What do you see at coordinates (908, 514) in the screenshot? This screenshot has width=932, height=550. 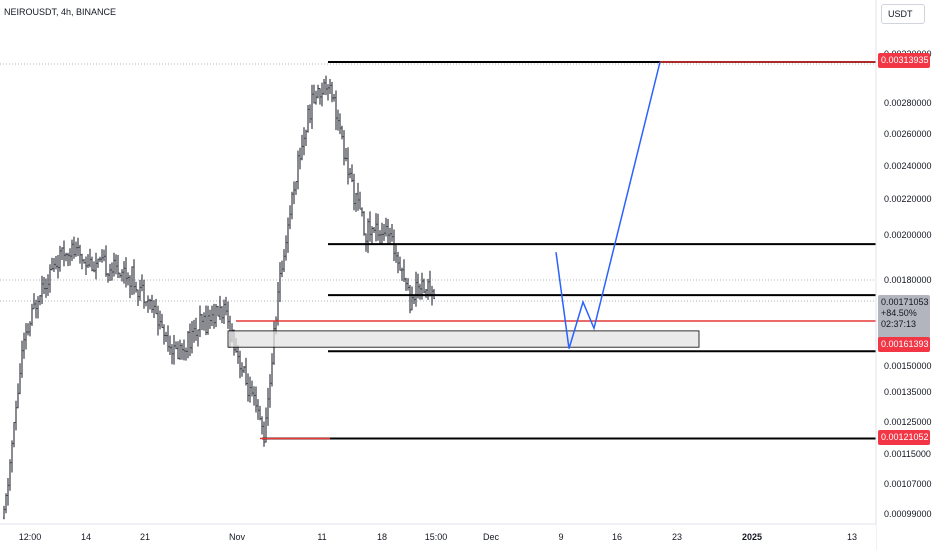 I see `price-tick-label: 0.00099000` at bounding box center [908, 514].